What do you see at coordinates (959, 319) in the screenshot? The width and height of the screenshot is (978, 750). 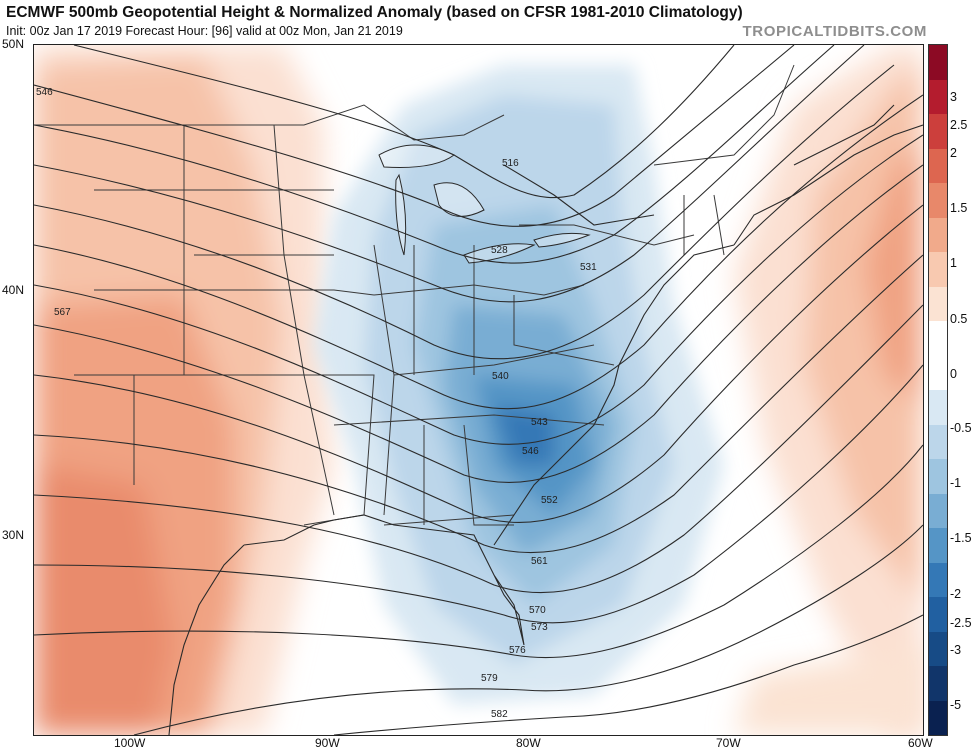 I see `colorbar-label: 0.5` at bounding box center [959, 319].